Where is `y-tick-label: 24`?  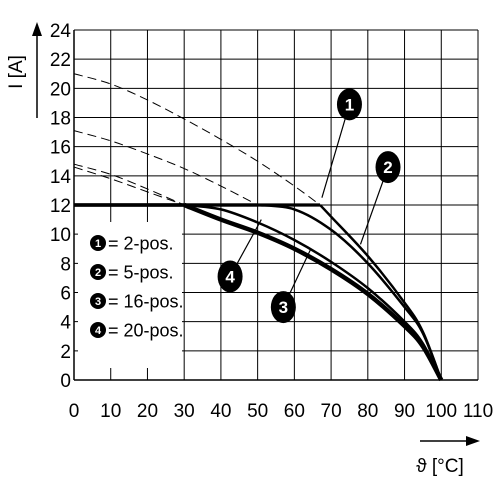 y-tick-label: 24 is located at coordinates (61, 31).